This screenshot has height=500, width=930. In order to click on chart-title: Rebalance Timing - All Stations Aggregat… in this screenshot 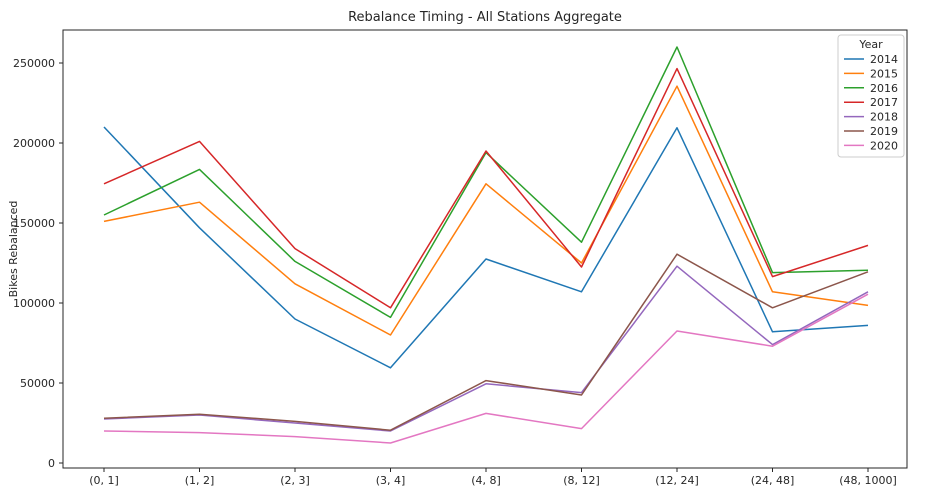, I will do `click(485, 17)`.